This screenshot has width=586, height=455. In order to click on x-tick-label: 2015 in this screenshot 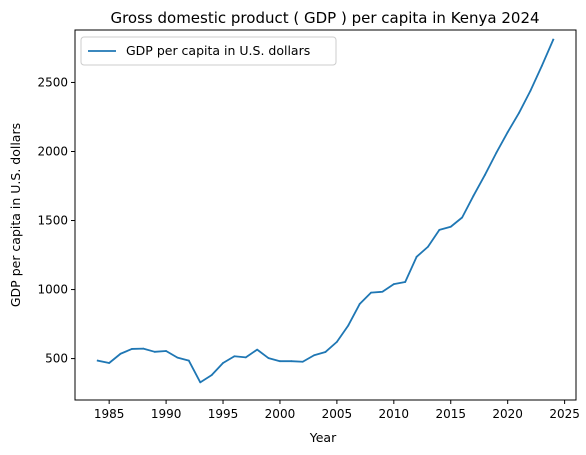, I will do `click(450, 414)`.